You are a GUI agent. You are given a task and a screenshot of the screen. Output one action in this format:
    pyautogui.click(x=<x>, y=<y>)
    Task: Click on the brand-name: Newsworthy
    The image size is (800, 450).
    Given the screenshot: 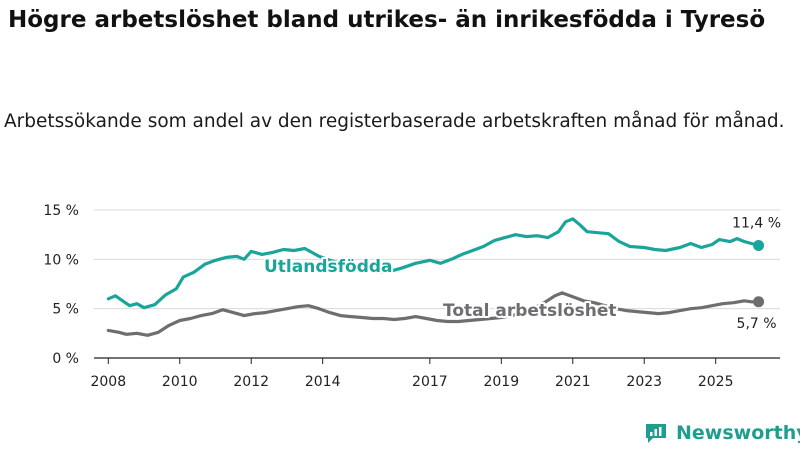 What is the action you would take?
    pyautogui.click(x=738, y=433)
    